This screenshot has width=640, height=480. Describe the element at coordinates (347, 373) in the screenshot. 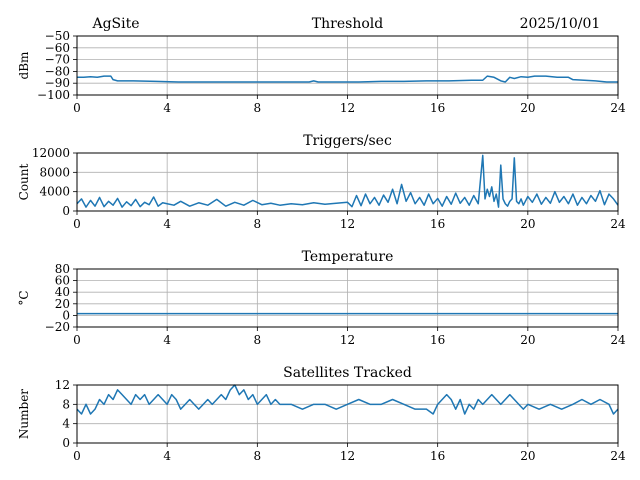

I see `satellites-title: Satellites Tracked` at that location.